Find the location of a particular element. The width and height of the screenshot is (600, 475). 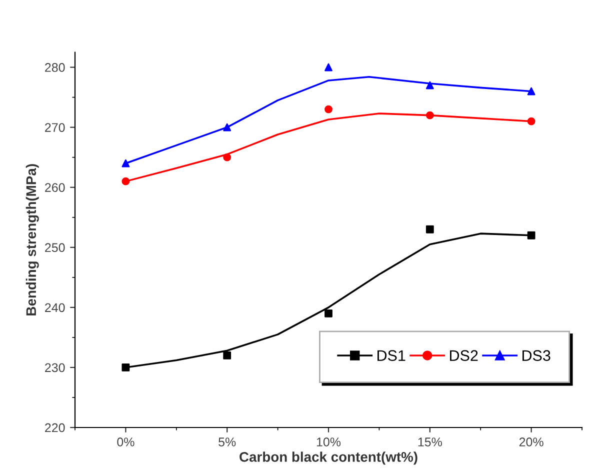

y-tick-label: 260 is located at coordinates (55, 187).